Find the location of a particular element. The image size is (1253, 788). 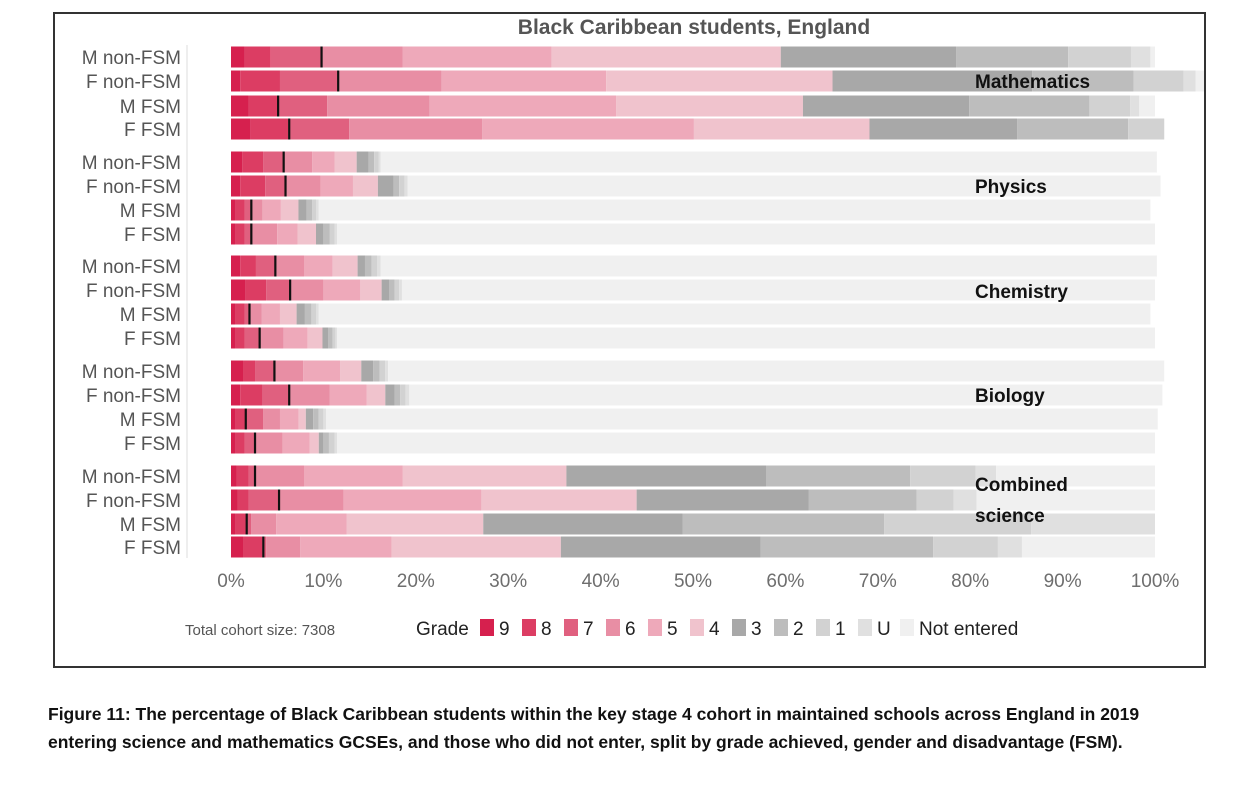

x-tick-label: 10% is located at coordinates (323, 581).